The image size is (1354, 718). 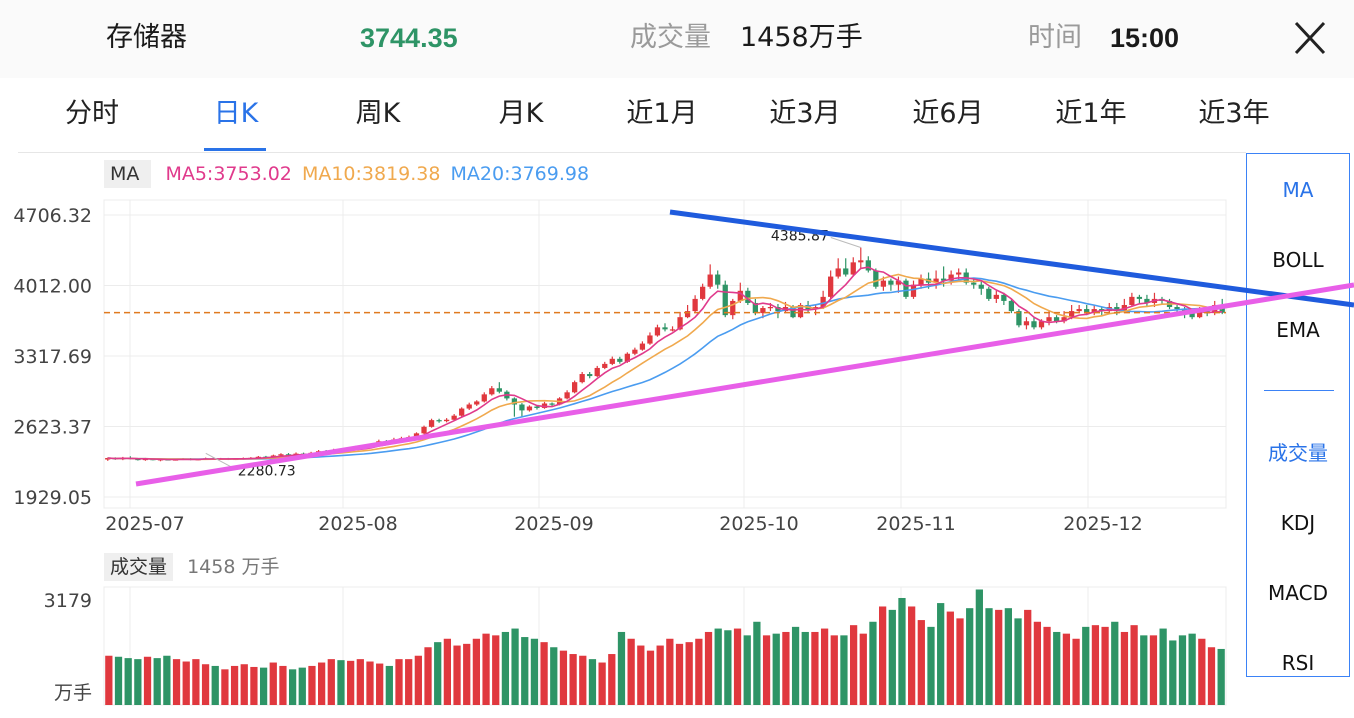 What do you see at coordinates (68, 601) in the screenshot?
I see `volume-max-label: 3179` at bounding box center [68, 601].